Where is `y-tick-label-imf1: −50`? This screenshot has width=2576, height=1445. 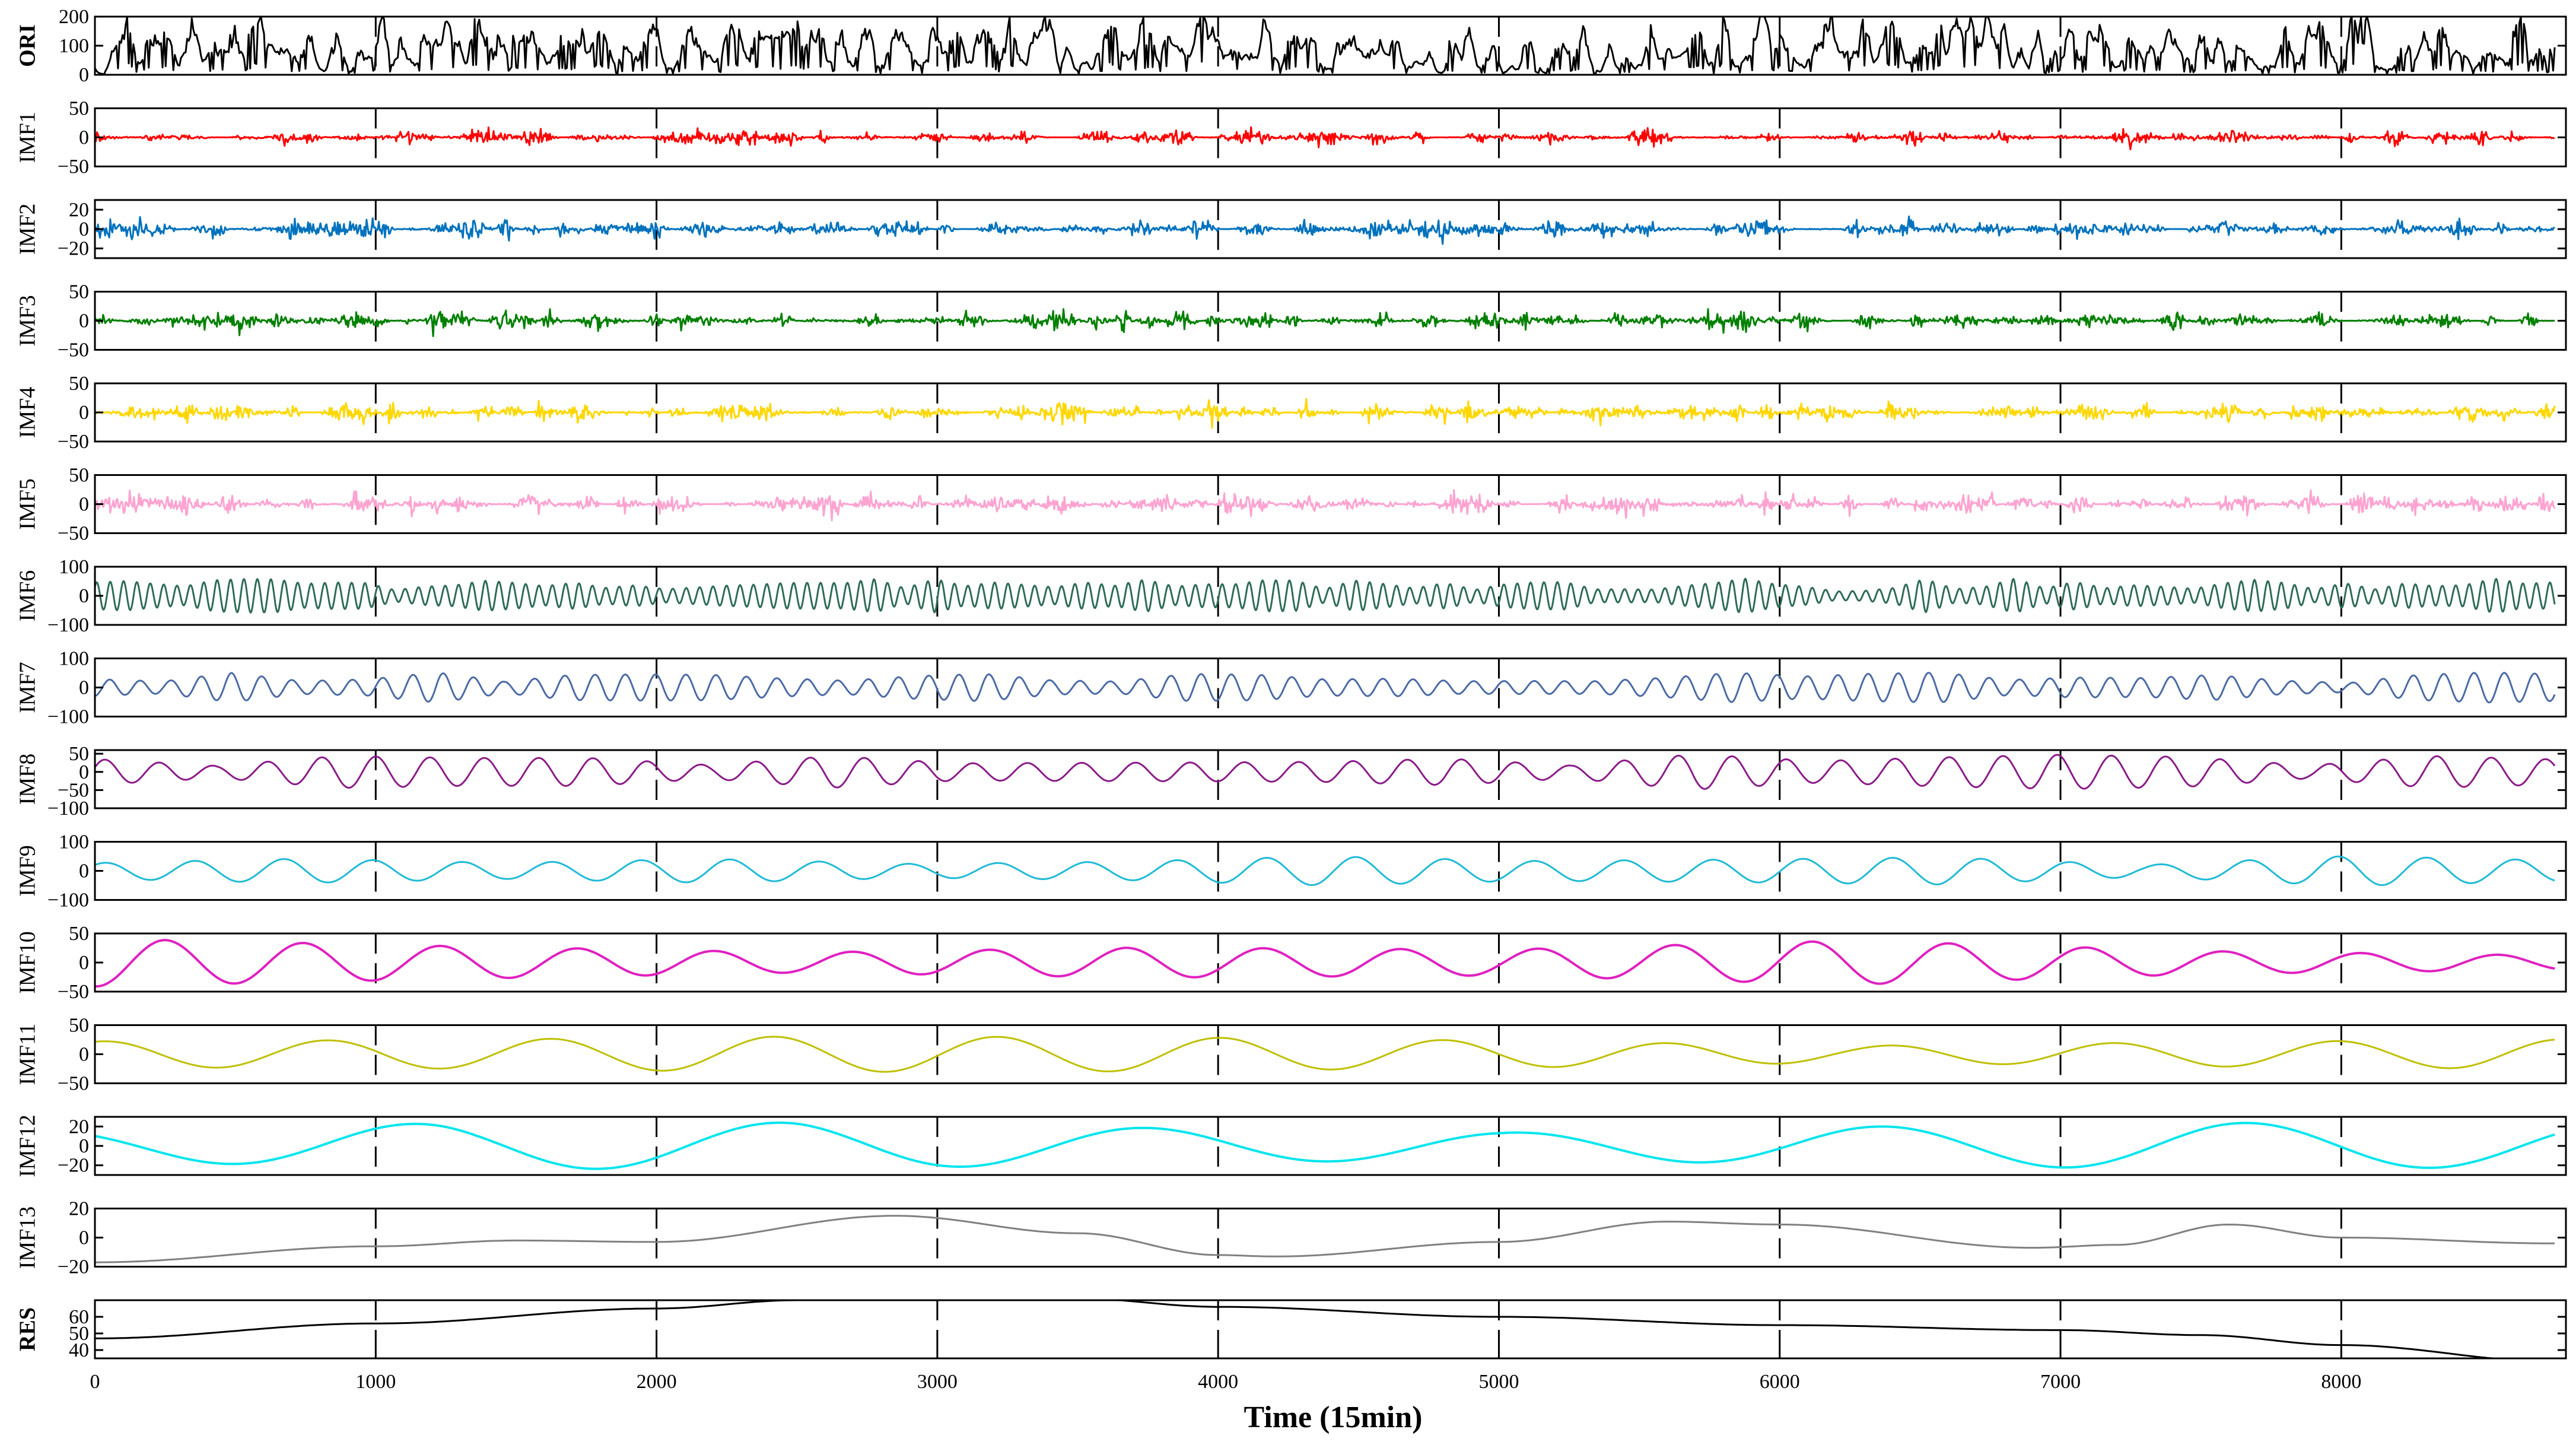
y-tick-label-imf1: −50 is located at coordinates (73, 167).